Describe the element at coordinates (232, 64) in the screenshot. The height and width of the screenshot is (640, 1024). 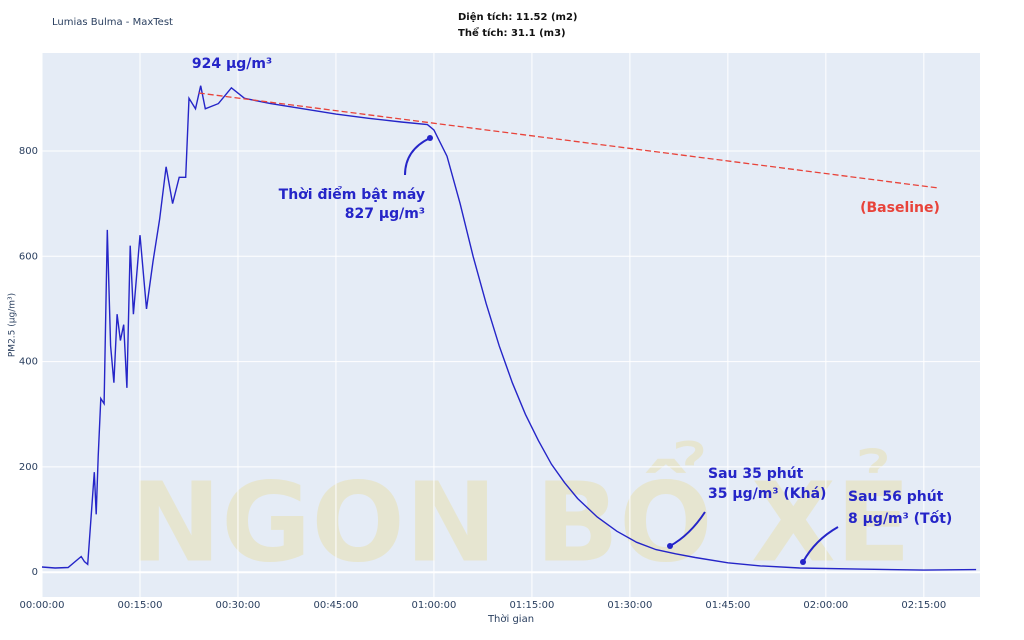
I see `annotation: 924 μg/m³` at that location.